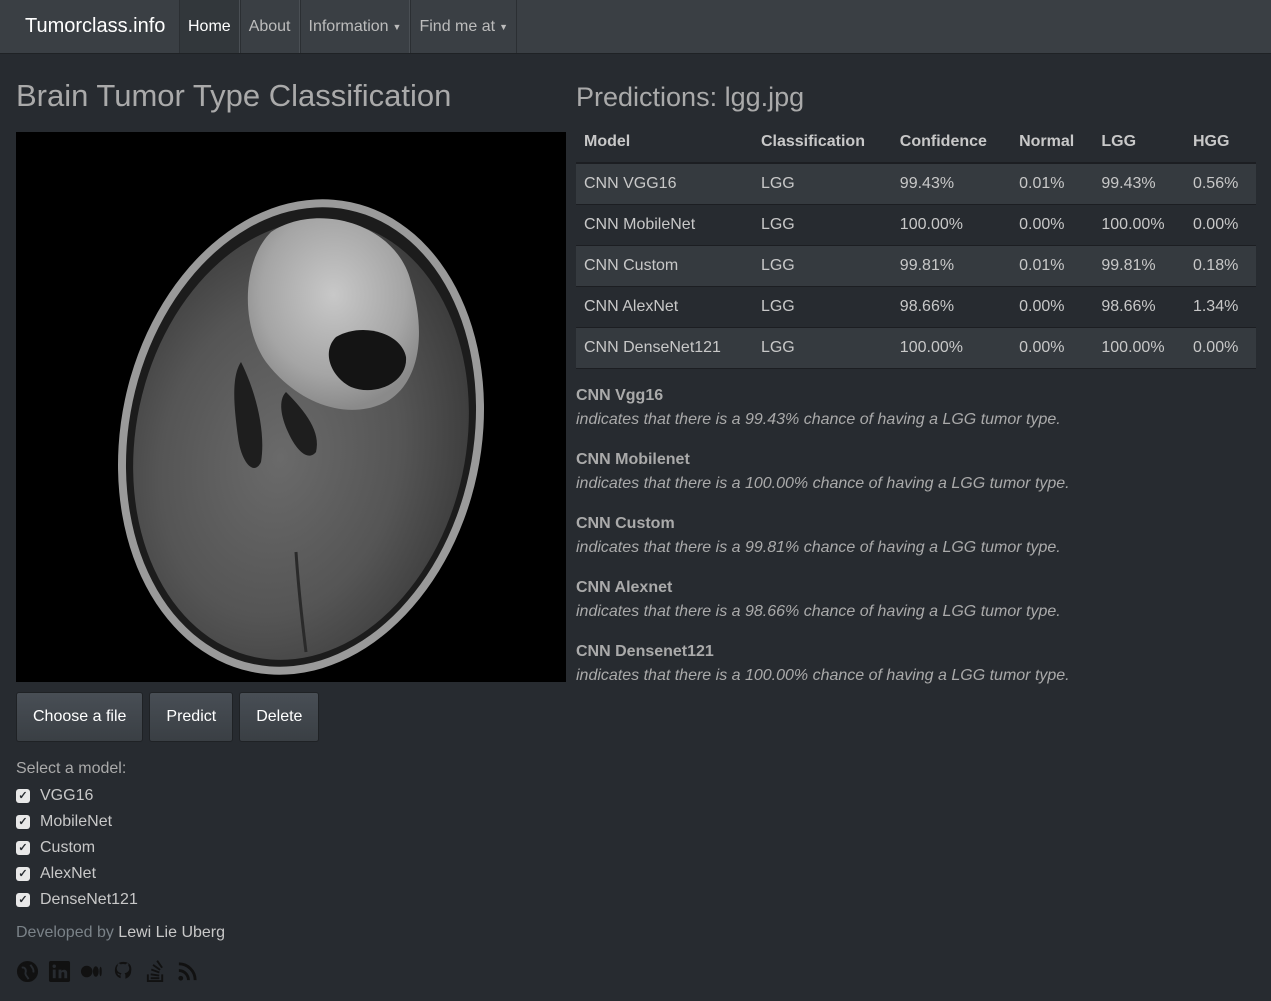 This screenshot has height=1001, width=1271. I want to click on predict-button: Predict, so click(191, 717).